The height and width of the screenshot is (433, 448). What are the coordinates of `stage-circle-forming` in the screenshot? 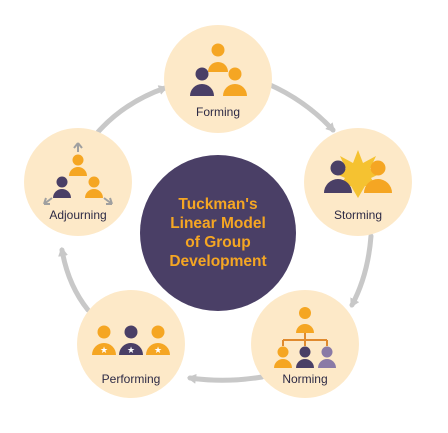 It's located at (218, 79).